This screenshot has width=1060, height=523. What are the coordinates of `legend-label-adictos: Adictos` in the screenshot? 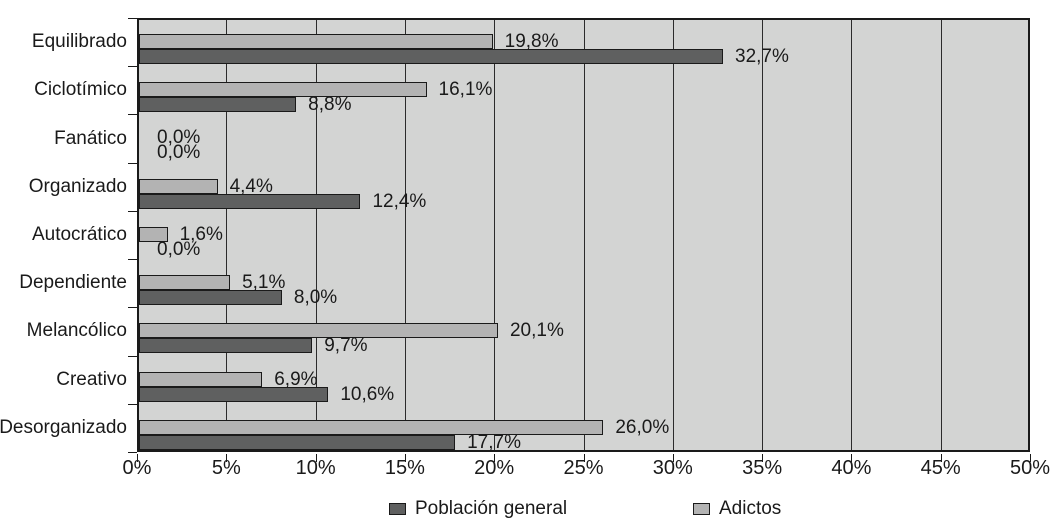 It's located at (750, 508).